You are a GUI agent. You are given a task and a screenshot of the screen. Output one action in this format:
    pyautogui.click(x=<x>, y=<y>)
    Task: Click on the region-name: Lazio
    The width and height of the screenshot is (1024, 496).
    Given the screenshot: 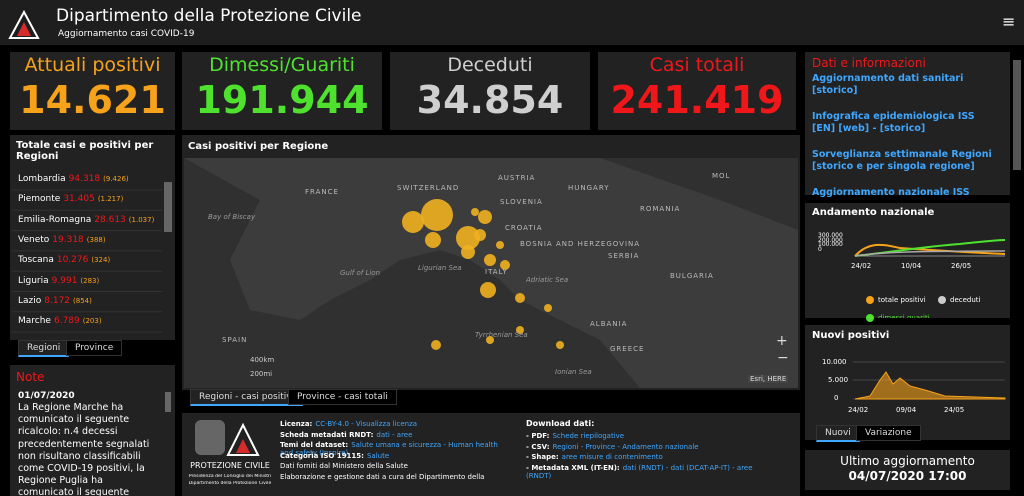 What is the action you would take?
    pyautogui.click(x=30, y=300)
    